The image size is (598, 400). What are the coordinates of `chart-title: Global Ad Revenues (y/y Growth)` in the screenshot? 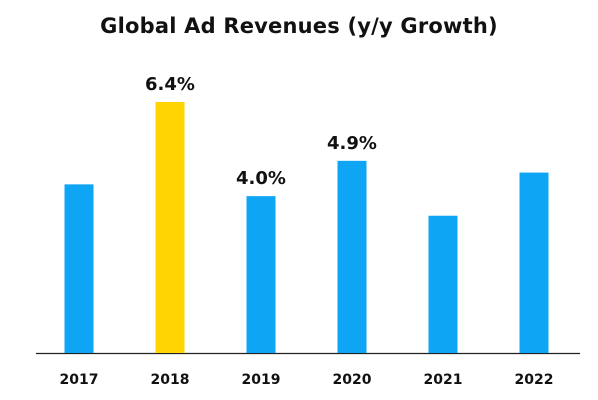 It's located at (299, 26).